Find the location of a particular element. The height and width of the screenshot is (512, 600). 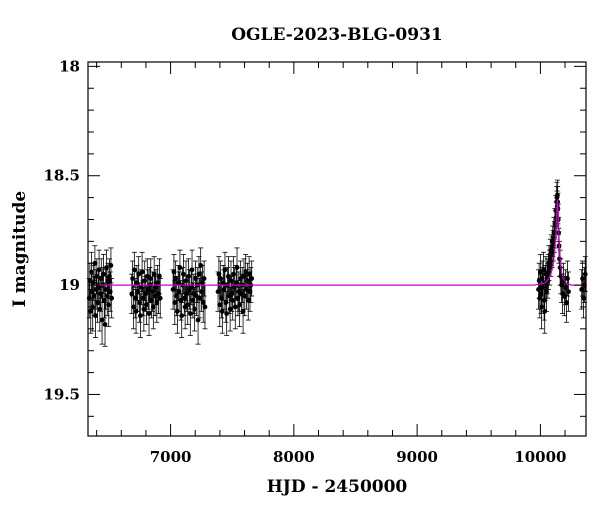

x-tick-label: 10000 is located at coordinates (540, 457).